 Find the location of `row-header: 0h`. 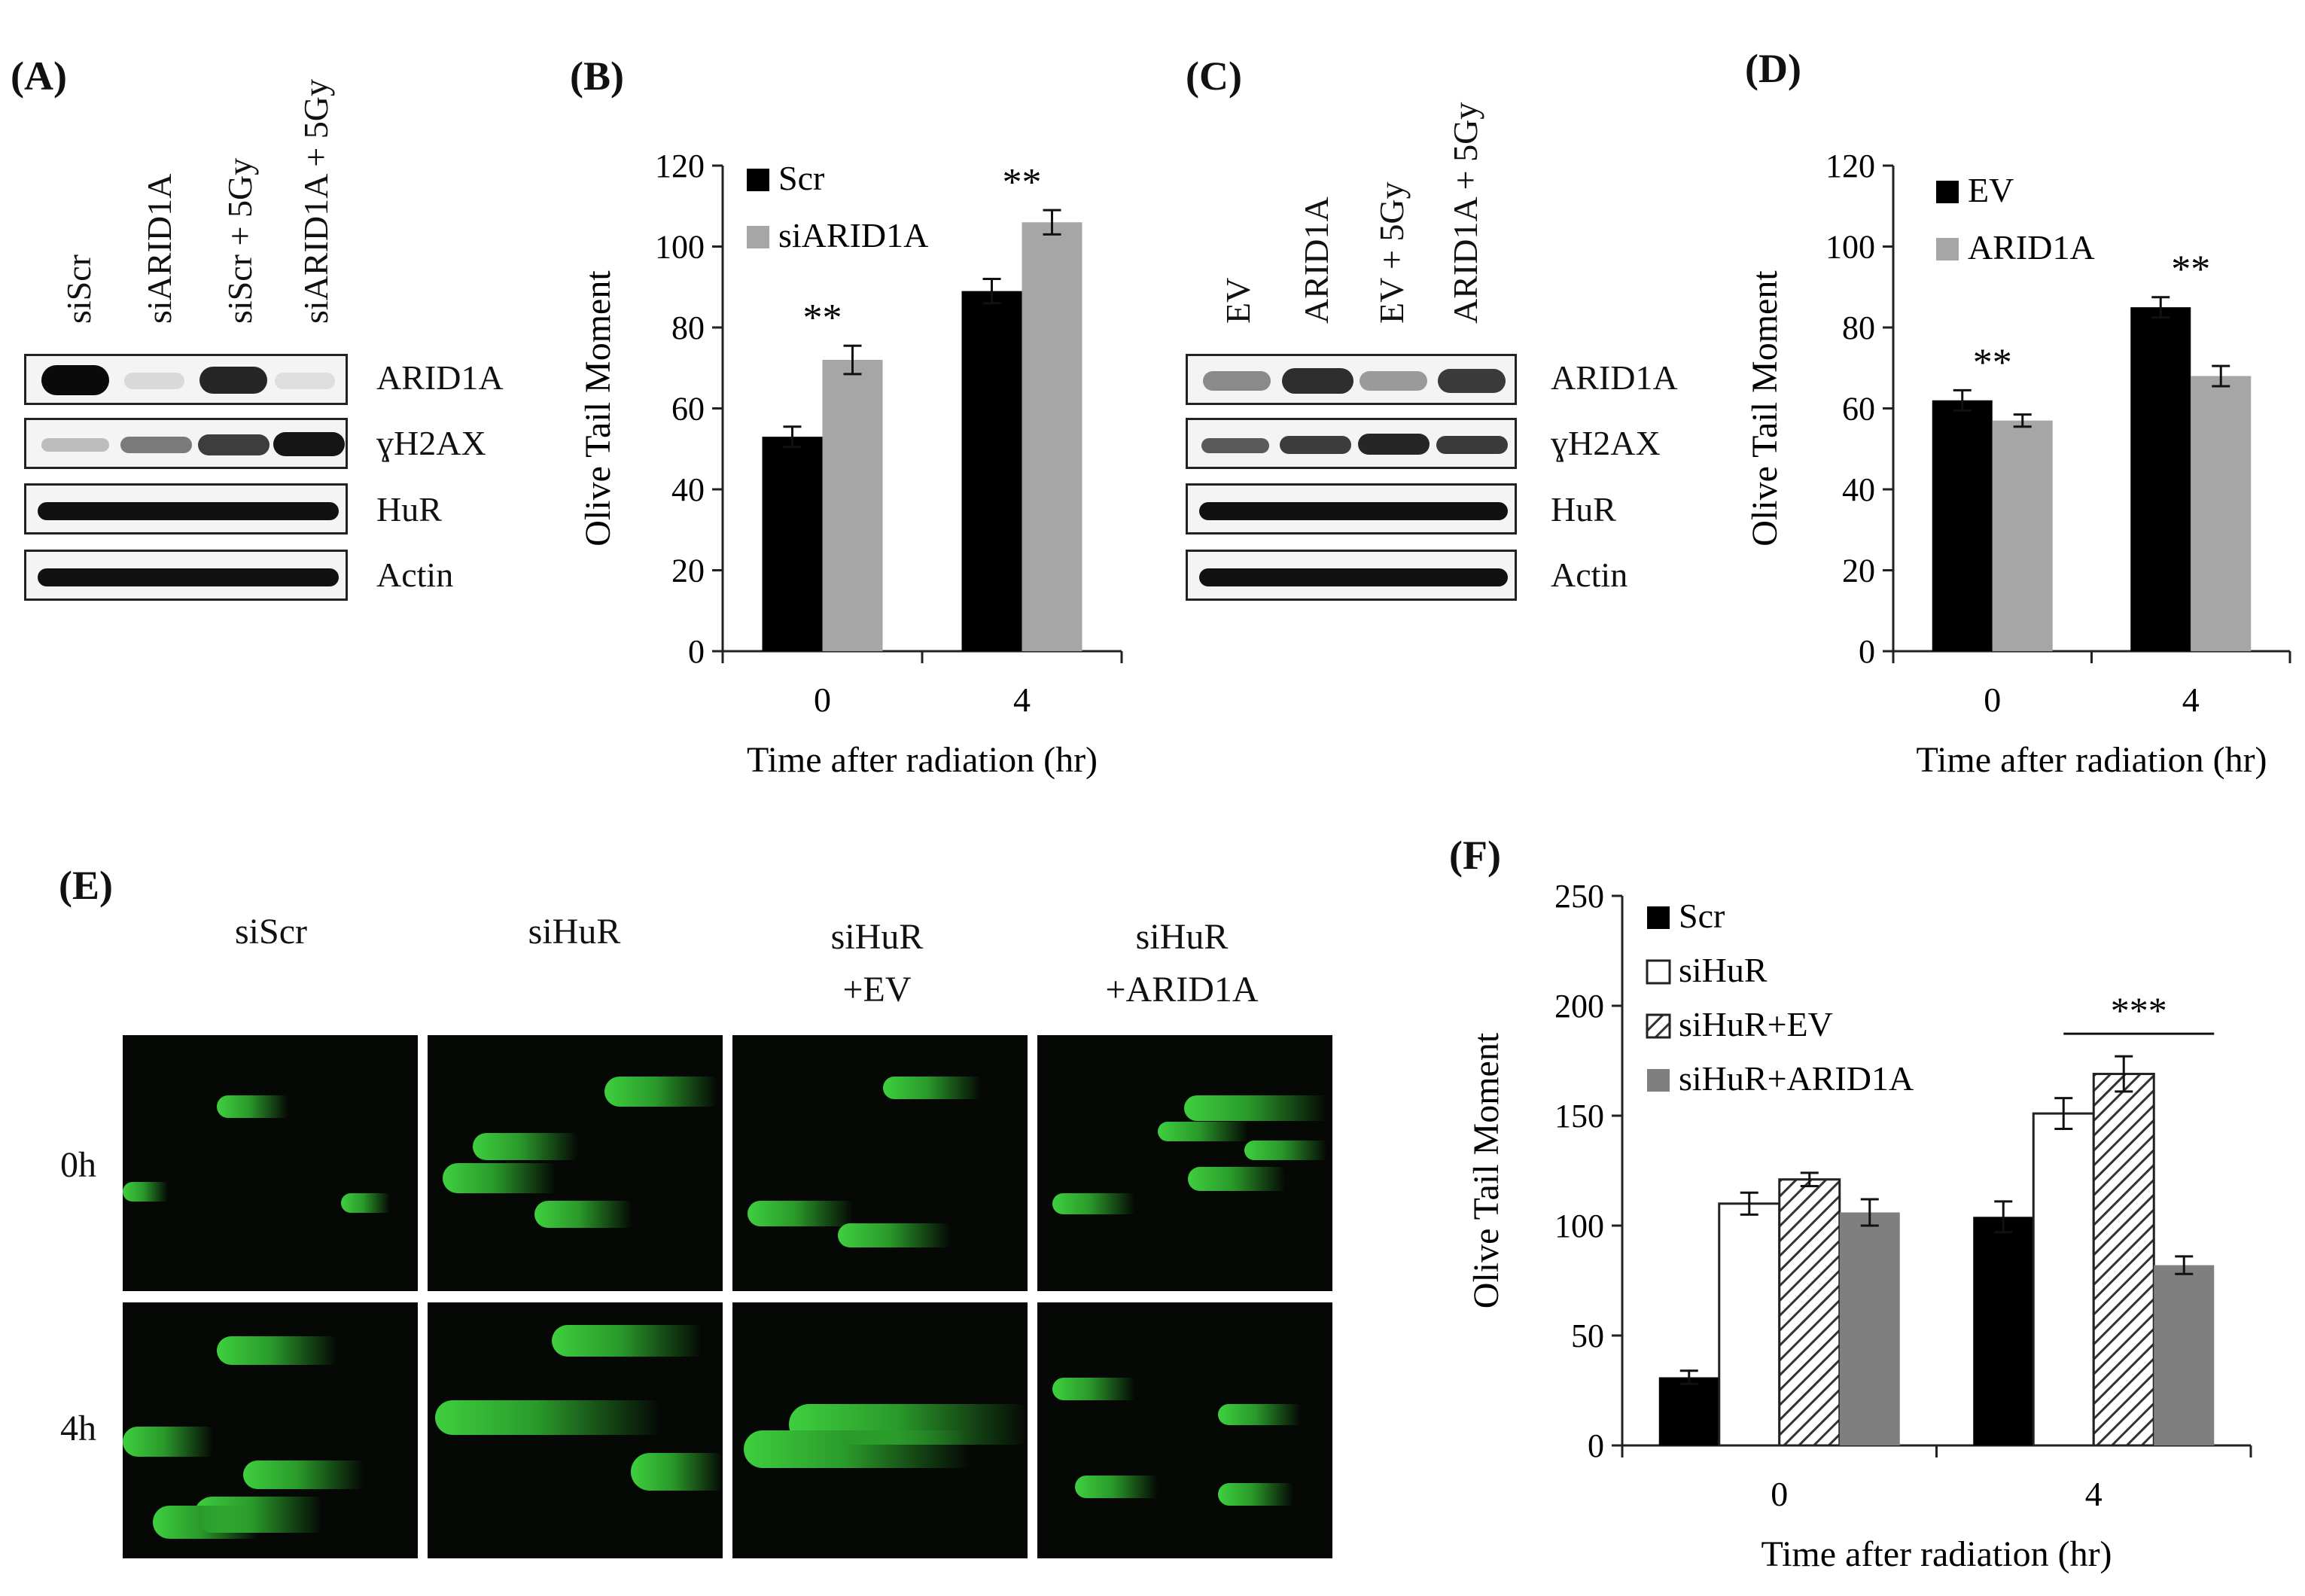

row-header: 0h is located at coordinates (78, 1165).